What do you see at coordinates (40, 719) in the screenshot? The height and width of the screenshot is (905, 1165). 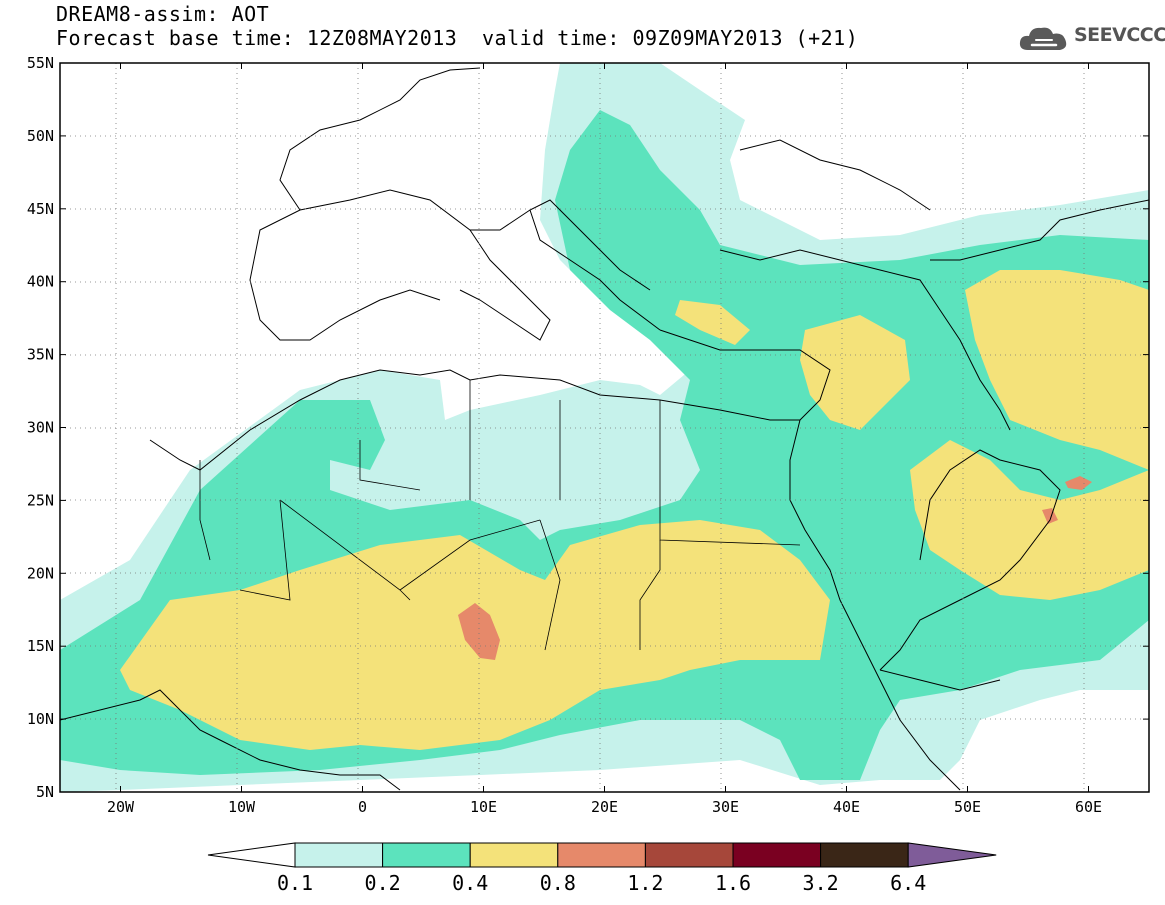 I see `lat-tick-label: 10N` at bounding box center [40, 719].